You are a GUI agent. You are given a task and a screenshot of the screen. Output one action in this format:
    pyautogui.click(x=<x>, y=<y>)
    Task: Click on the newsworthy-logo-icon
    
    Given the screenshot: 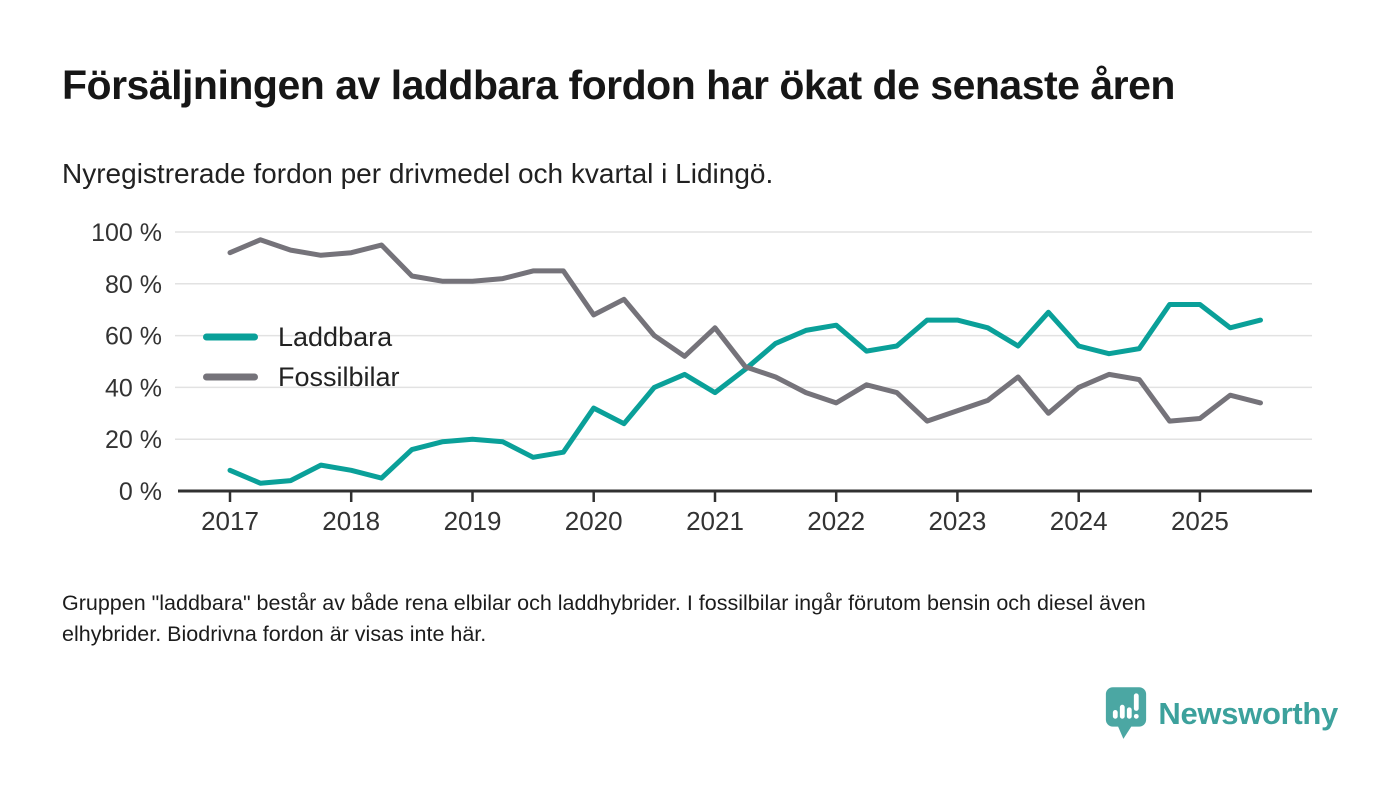 What is the action you would take?
    pyautogui.click(x=1126, y=713)
    